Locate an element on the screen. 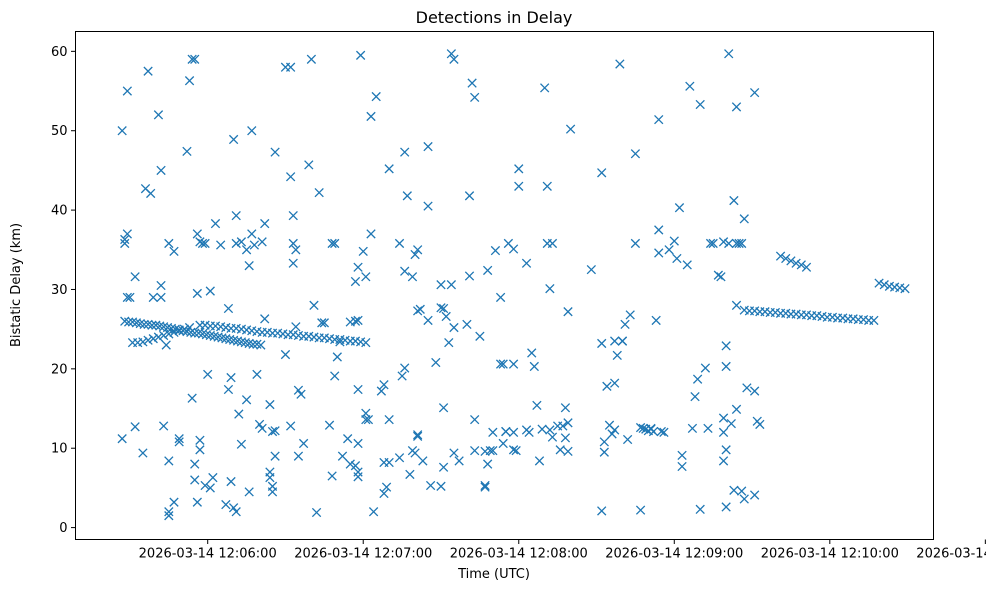  y-tick-label: 10 is located at coordinates (59, 449).